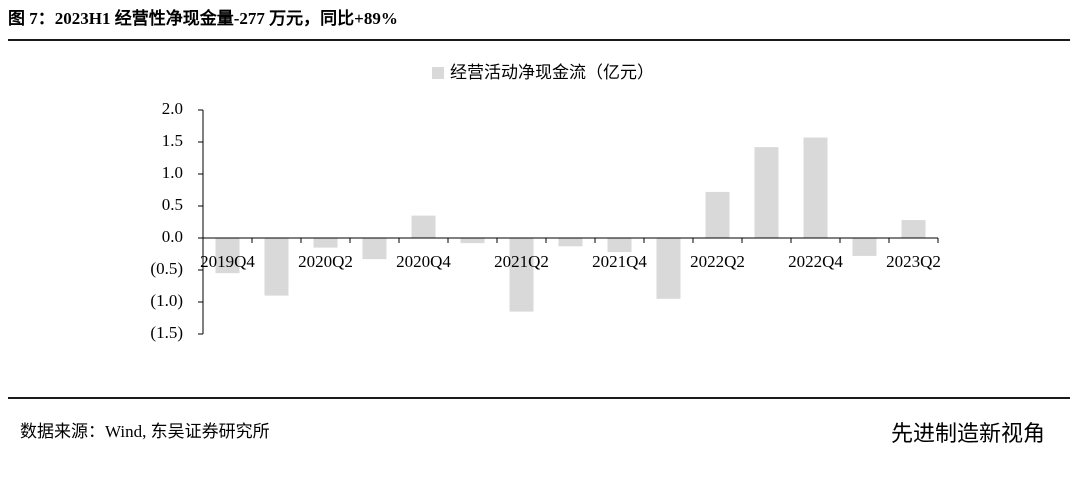 Image resolution: width=1080 pixels, height=483 pixels. I want to click on x-tick-label: 2021Q2, so click(521, 261).